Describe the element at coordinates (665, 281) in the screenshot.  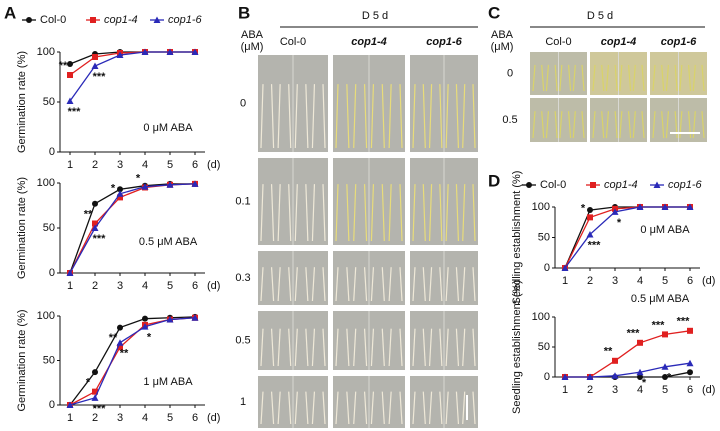
I see `x-tick-label: 5` at that location.